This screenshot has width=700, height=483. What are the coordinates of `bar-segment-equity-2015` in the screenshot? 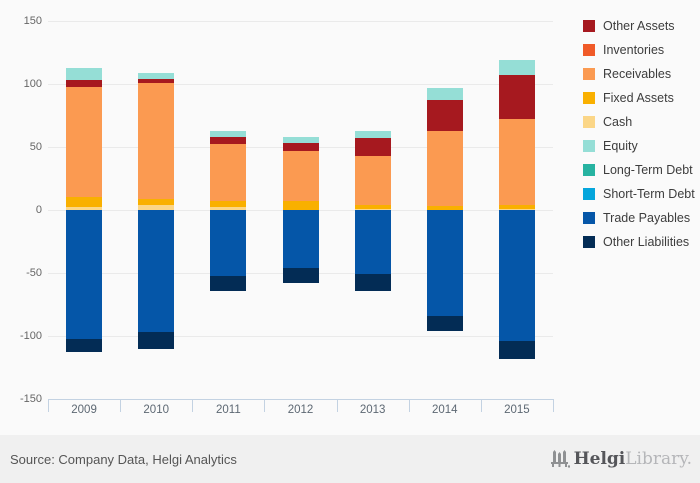 It's located at (516, 68).